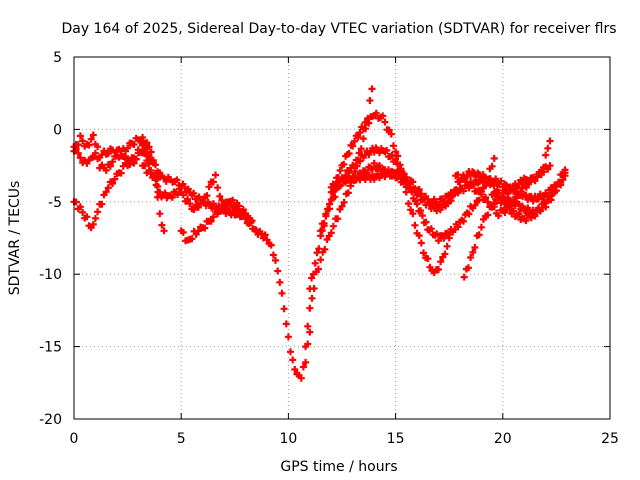  What do you see at coordinates (396, 439) in the screenshot?
I see `x-tick-label: 15` at bounding box center [396, 439].